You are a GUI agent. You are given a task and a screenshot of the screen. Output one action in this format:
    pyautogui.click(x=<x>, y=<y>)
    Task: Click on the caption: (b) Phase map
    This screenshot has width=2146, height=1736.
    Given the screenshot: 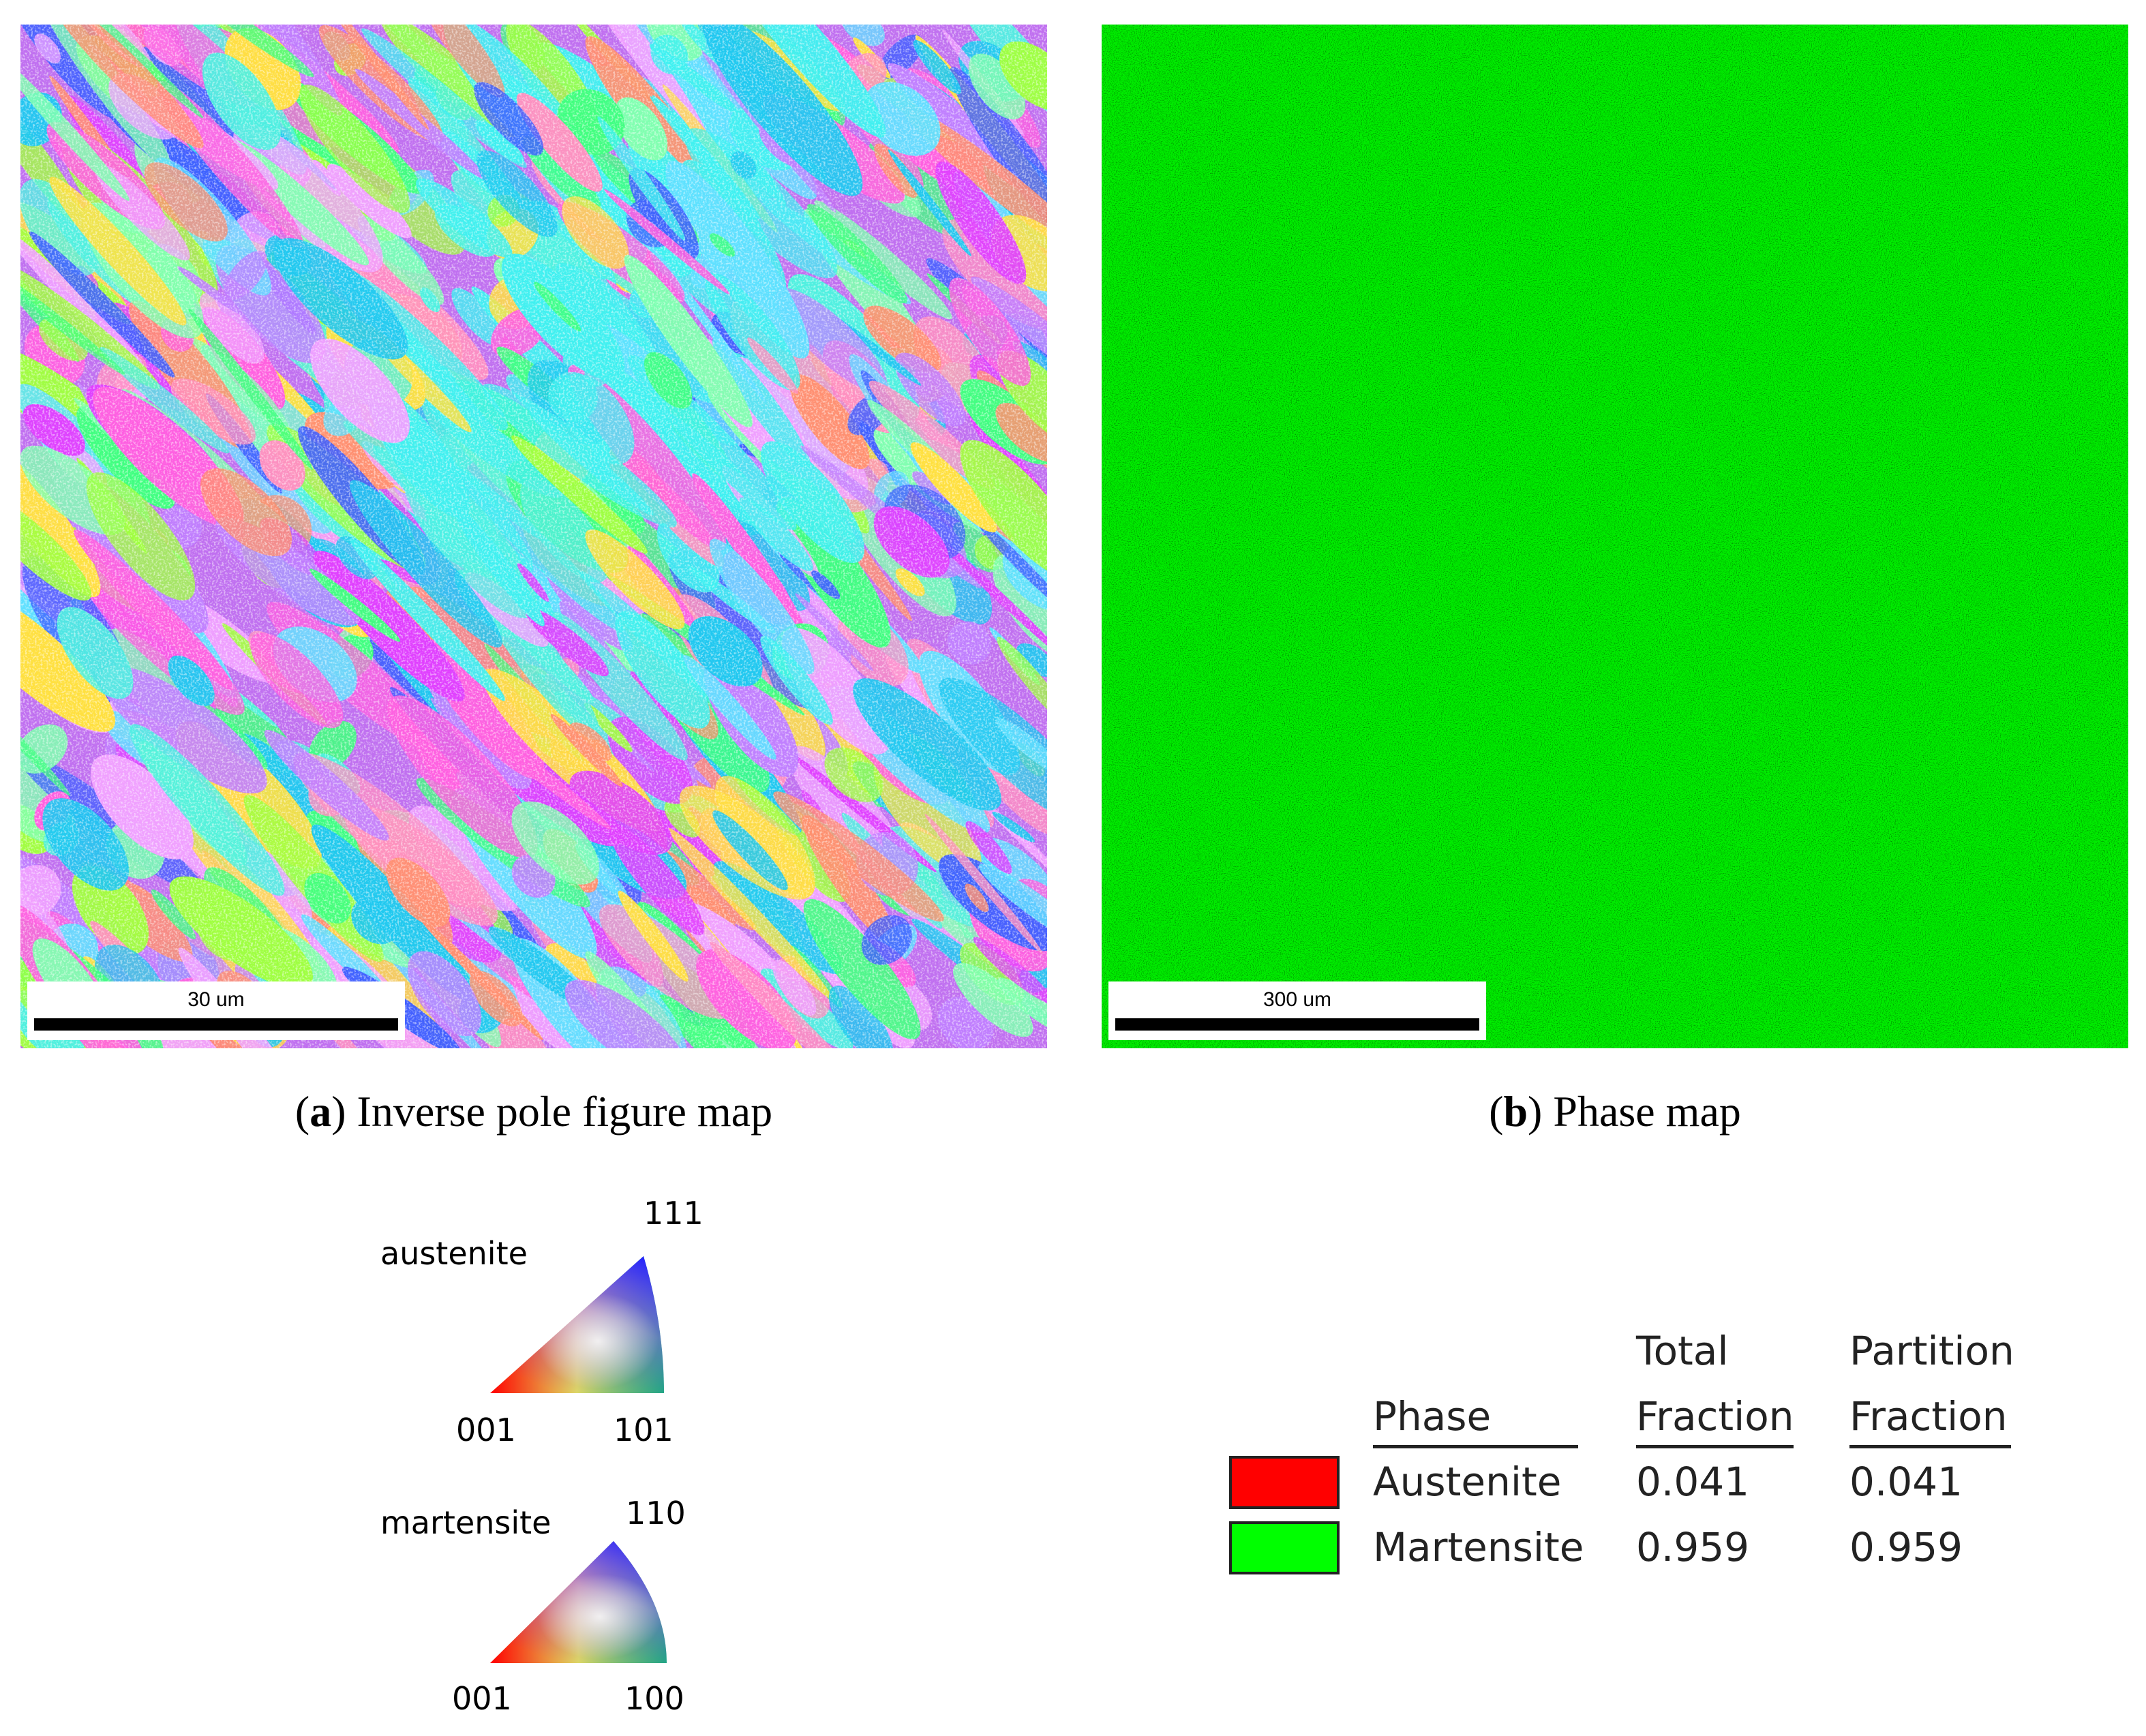 What is the action you would take?
    pyautogui.click(x=1615, y=1111)
    